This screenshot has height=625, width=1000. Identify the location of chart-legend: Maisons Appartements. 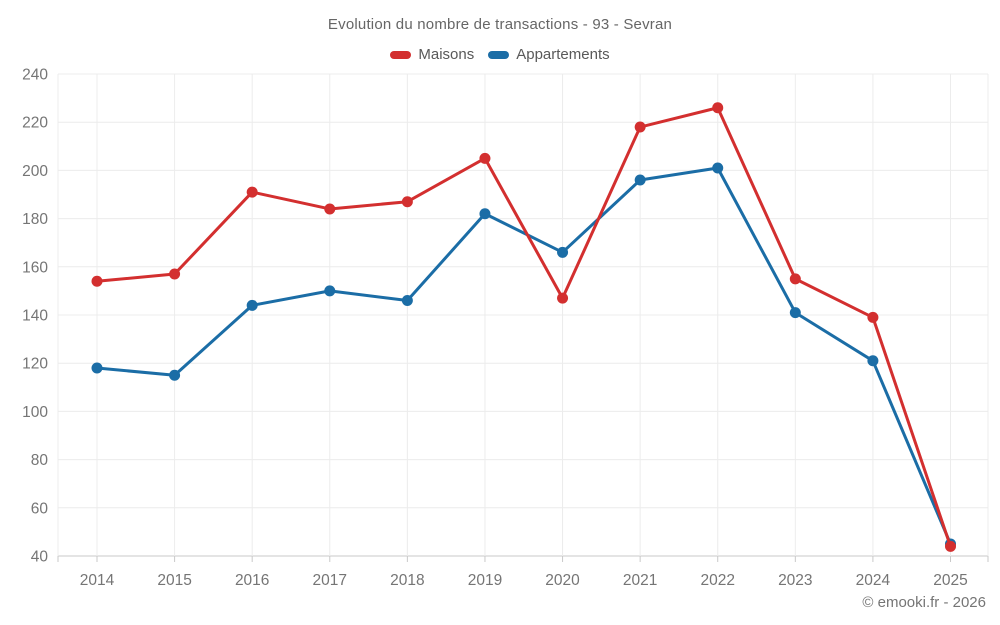
(500, 54).